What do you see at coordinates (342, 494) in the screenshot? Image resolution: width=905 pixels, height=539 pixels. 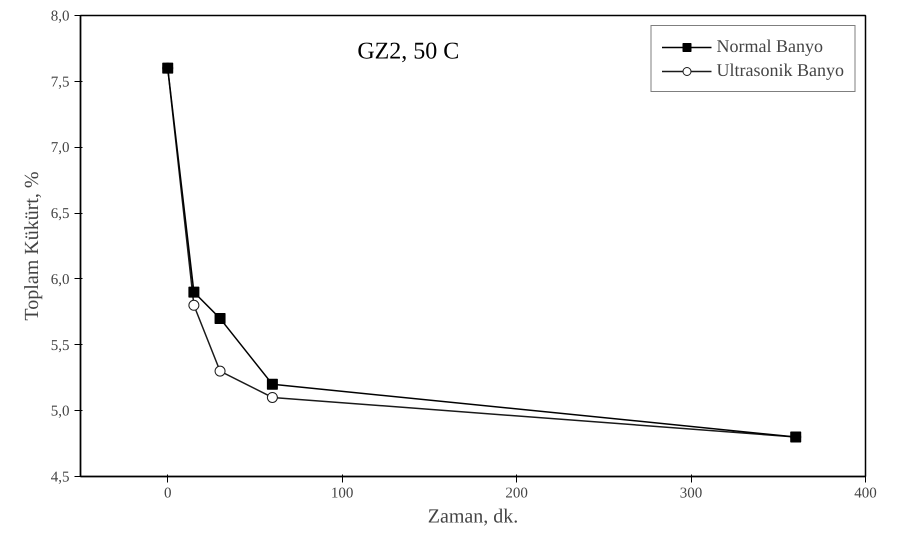 I see `x-tick-label: 100` at bounding box center [342, 494].